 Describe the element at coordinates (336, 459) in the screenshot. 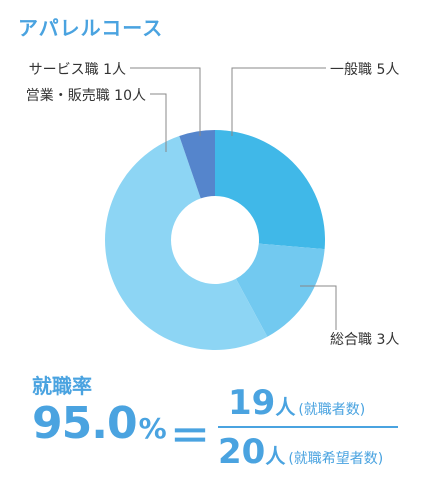

I see `applicants-note: (就職希望者数)` at that location.